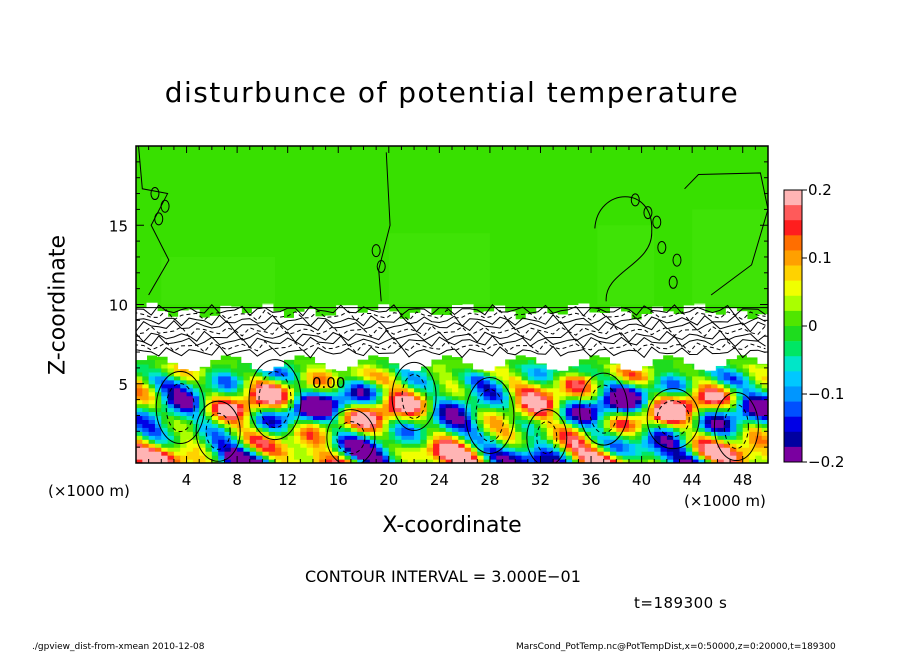  Describe the element at coordinates (730, 257) in the screenshot. I see `plume-region` at that location.